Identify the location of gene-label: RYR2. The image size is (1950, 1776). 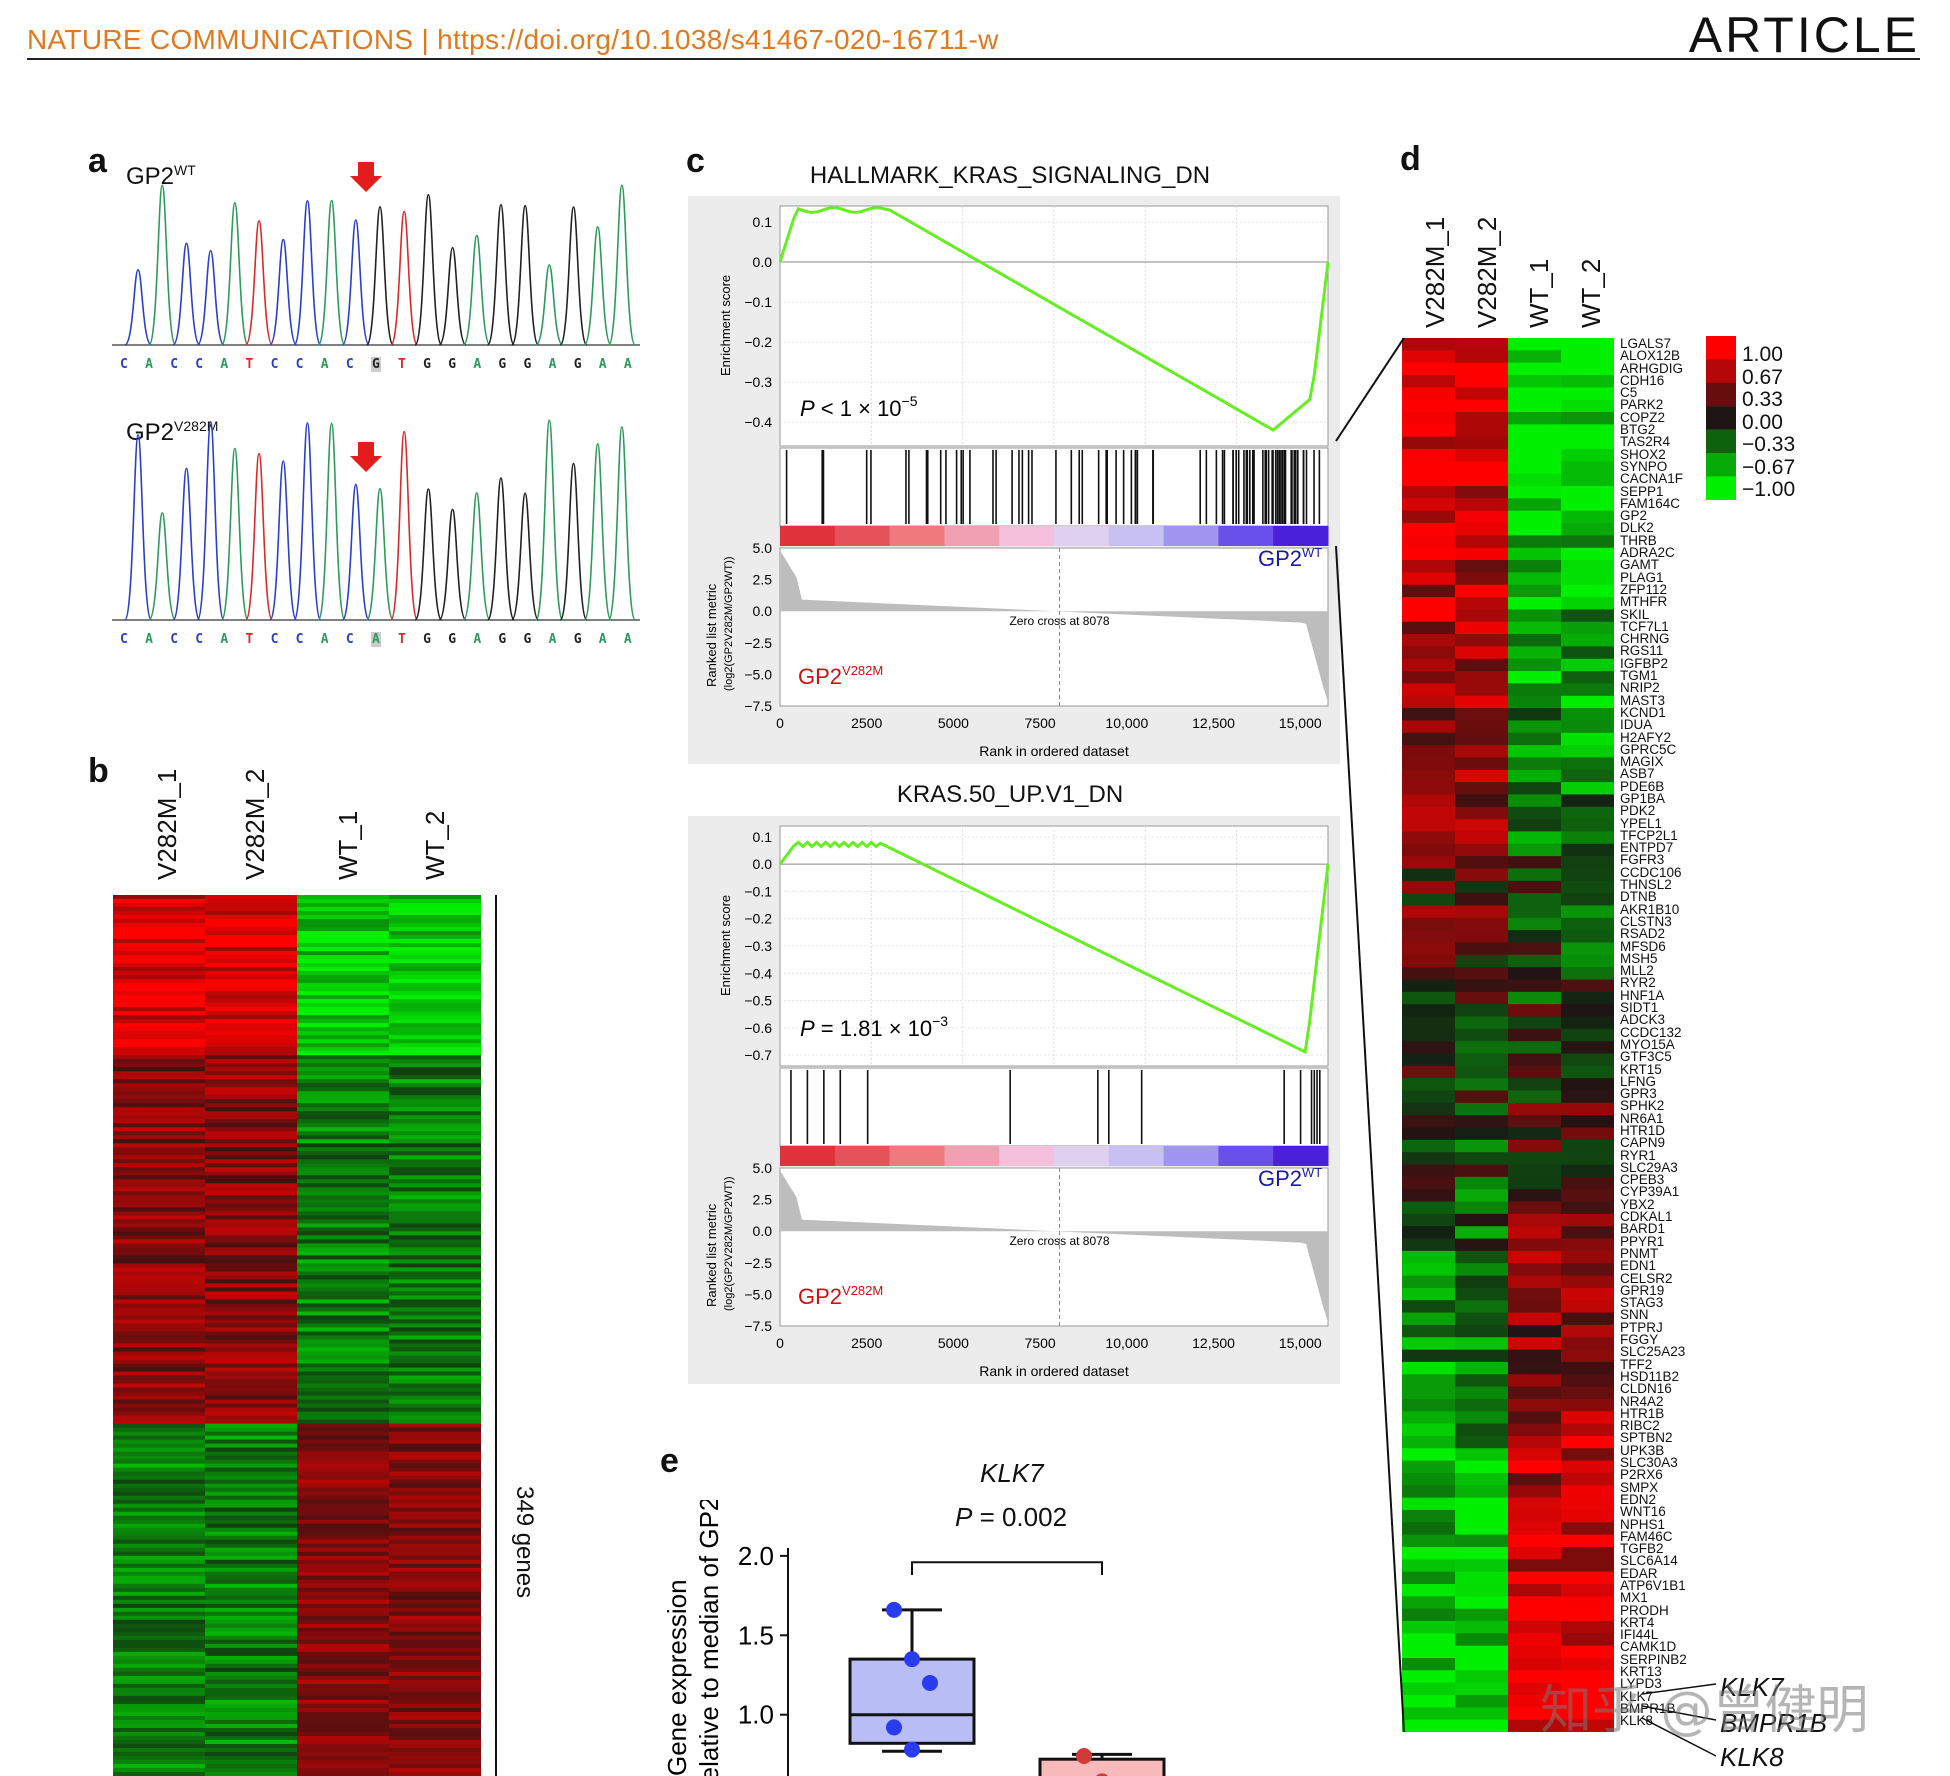
(1638, 983).